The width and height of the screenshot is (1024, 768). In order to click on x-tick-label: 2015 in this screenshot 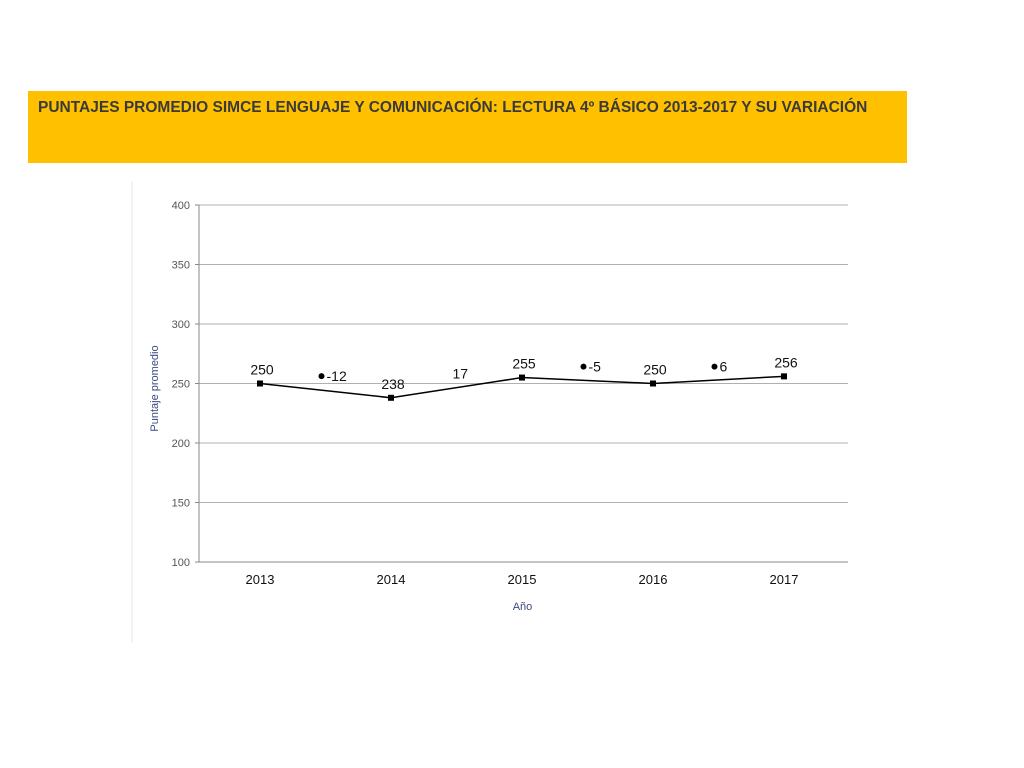, I will do `click(522, 579)`.